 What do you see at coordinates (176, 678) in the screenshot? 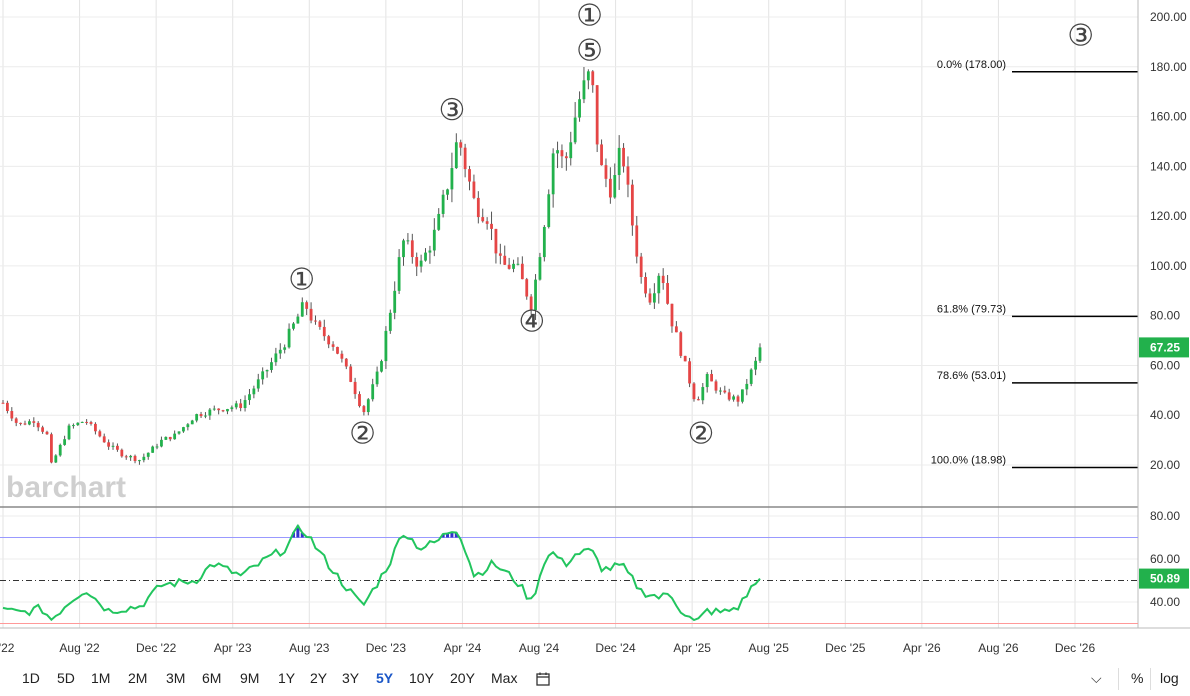
I see `timeframe-3m-button: 3M` at bounding box center [176, 678].